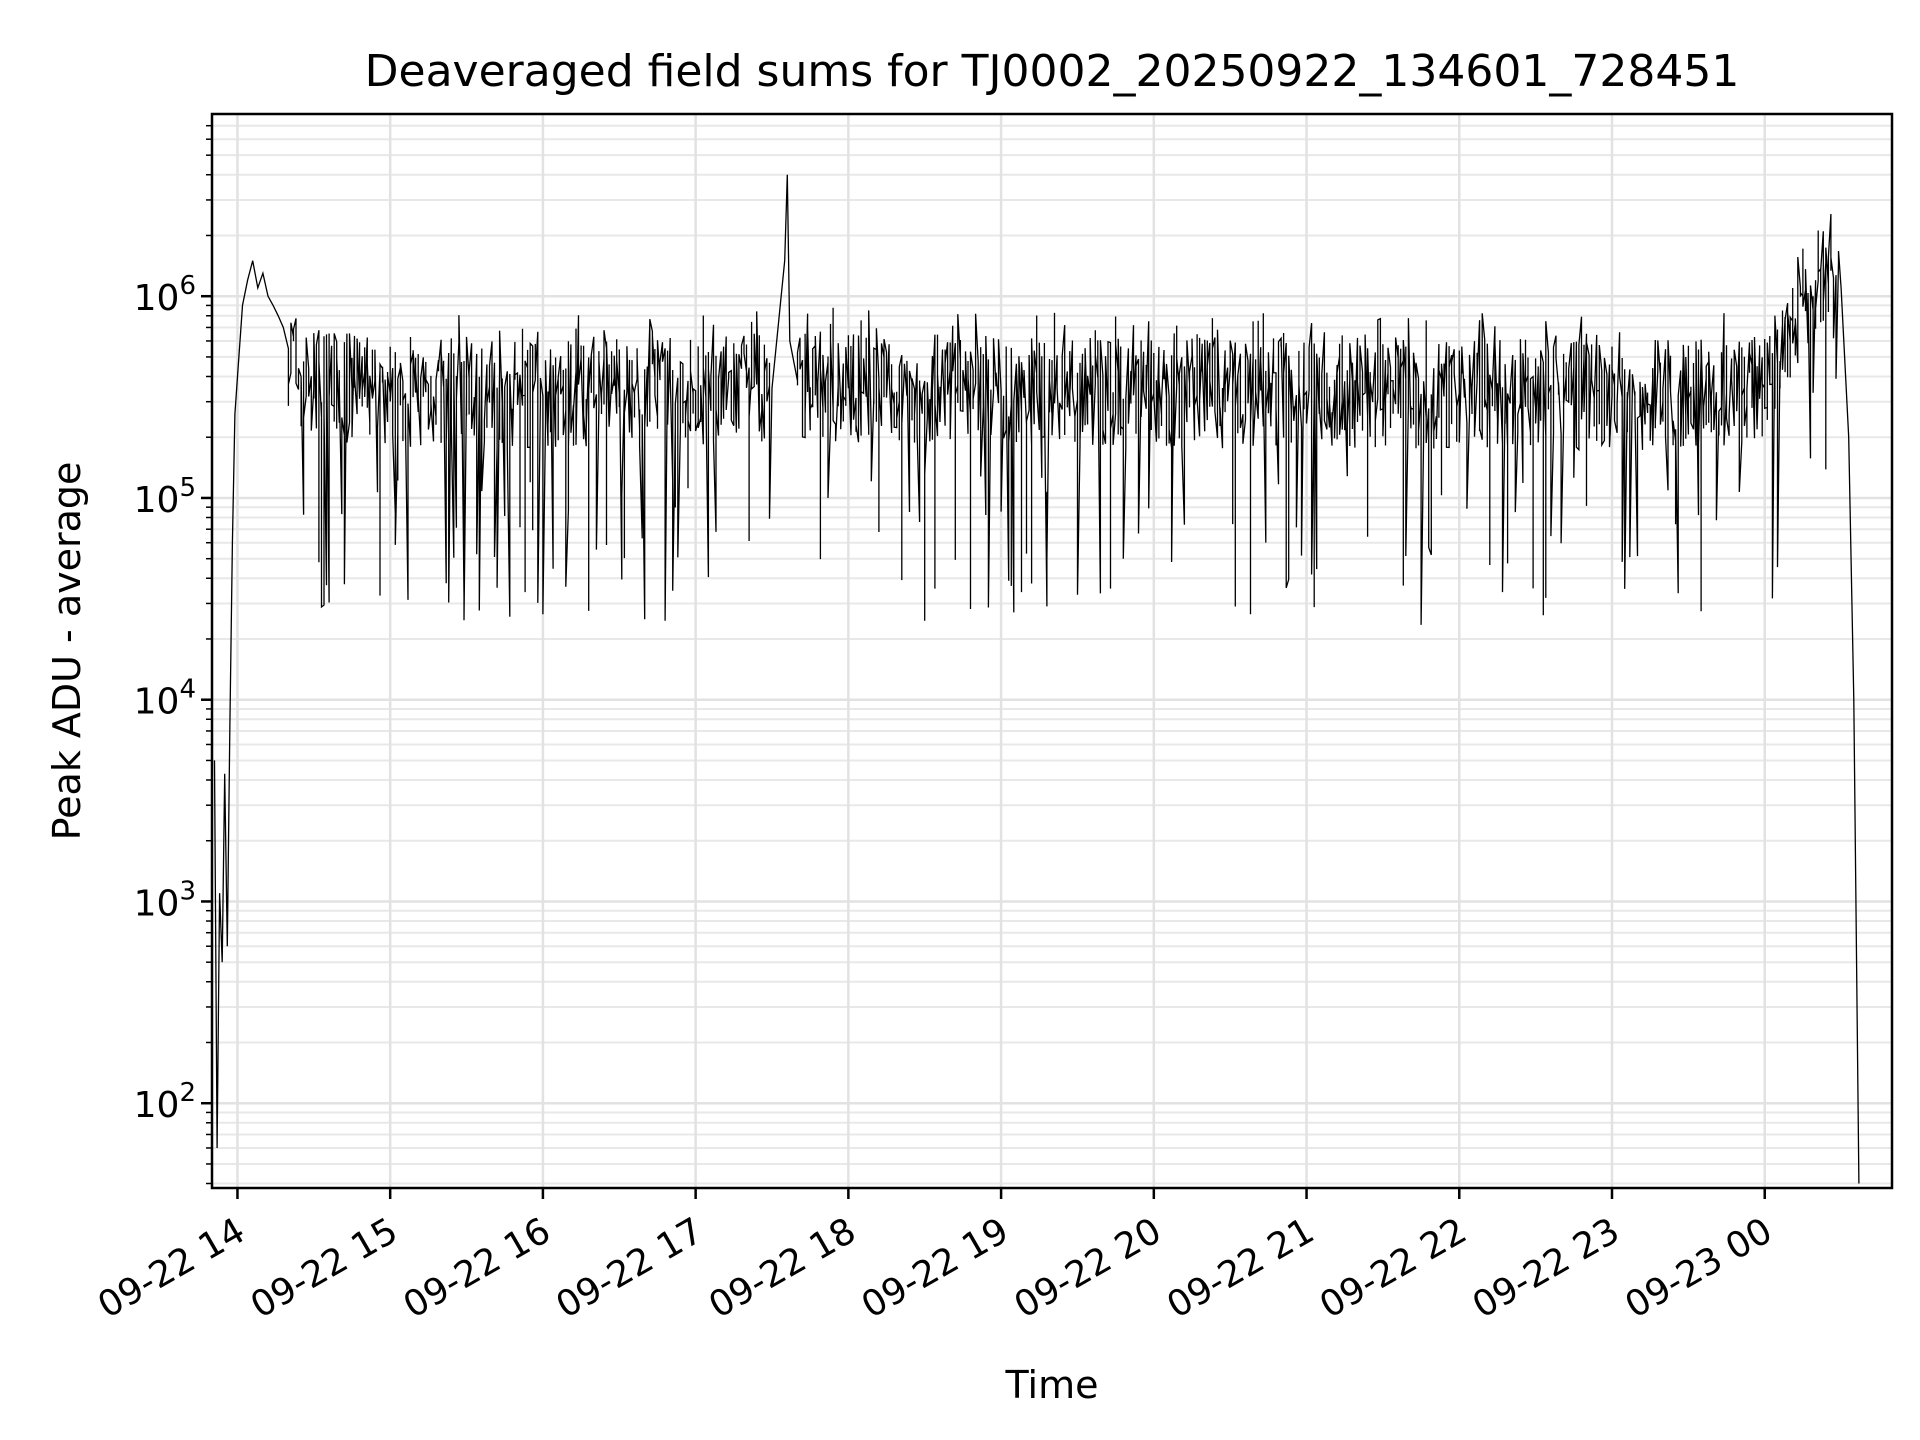 The height and width of the screenshot is (1440, 1920). I want to click on x-tick-label: 09-22 23, so click(1546, 1268).